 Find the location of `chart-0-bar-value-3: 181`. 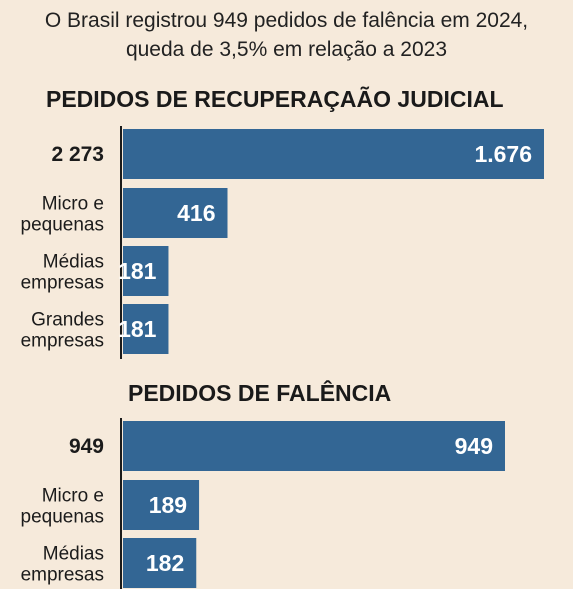

chart-0-bar-value-3: 181 is located at coordinates (137, 329).